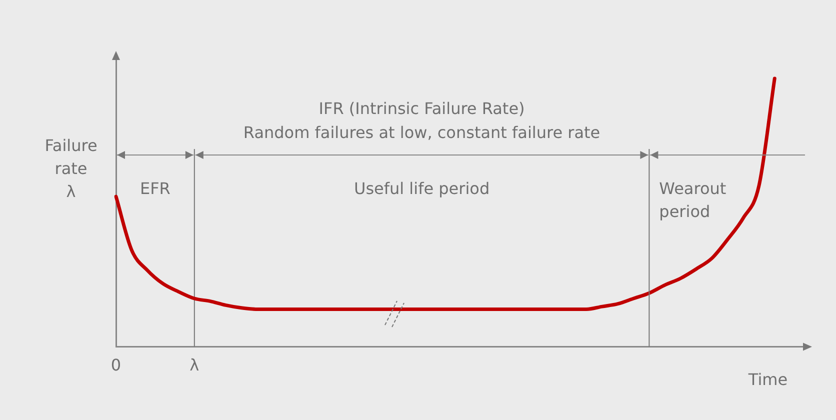 This screenshot has height=420, width=836. What do you see at coordinates (692, 200) in the screenshot?
I see `annotation: Wearout period` at bounding box center [692, 200].